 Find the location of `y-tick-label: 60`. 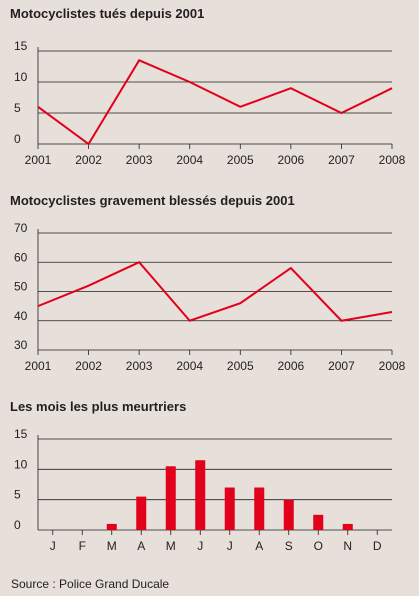

y-tick-label: 60 is located at coordinates (21, 257).